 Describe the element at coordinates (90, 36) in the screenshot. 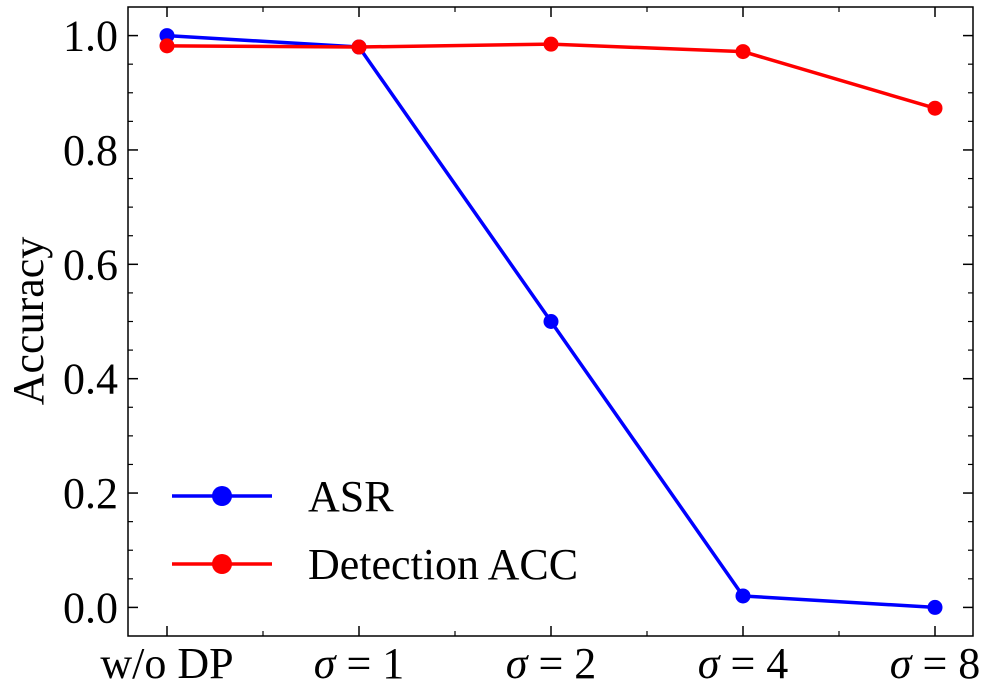

I see `y-tick-label: 1.0` at that location.